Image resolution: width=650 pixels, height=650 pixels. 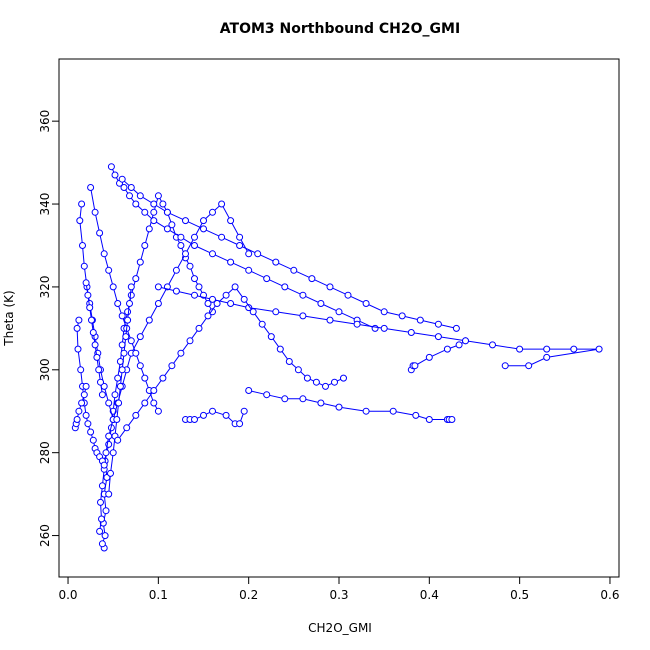 I want to click on x-tick-label: 0.1, so click(x=158, y=595).